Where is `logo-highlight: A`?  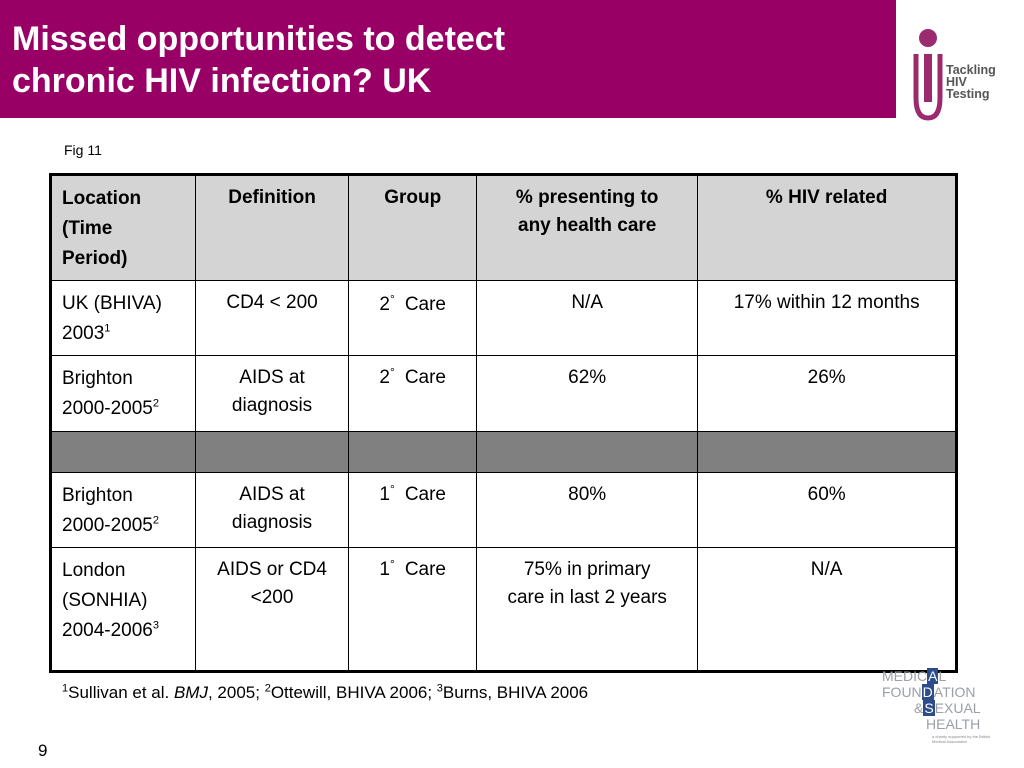
logo-highlight: A is located at coordinates (933, 676).